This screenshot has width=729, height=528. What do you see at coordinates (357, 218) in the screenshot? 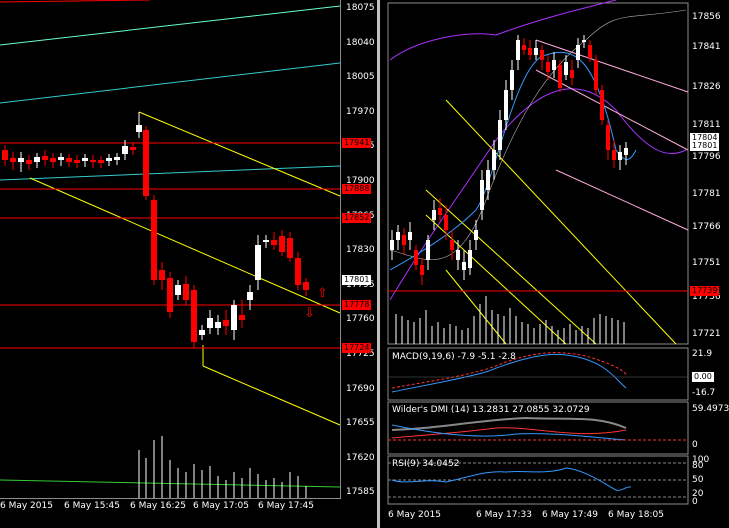
I see `left-price-tag: 17852` at bounding box center [357, 218].